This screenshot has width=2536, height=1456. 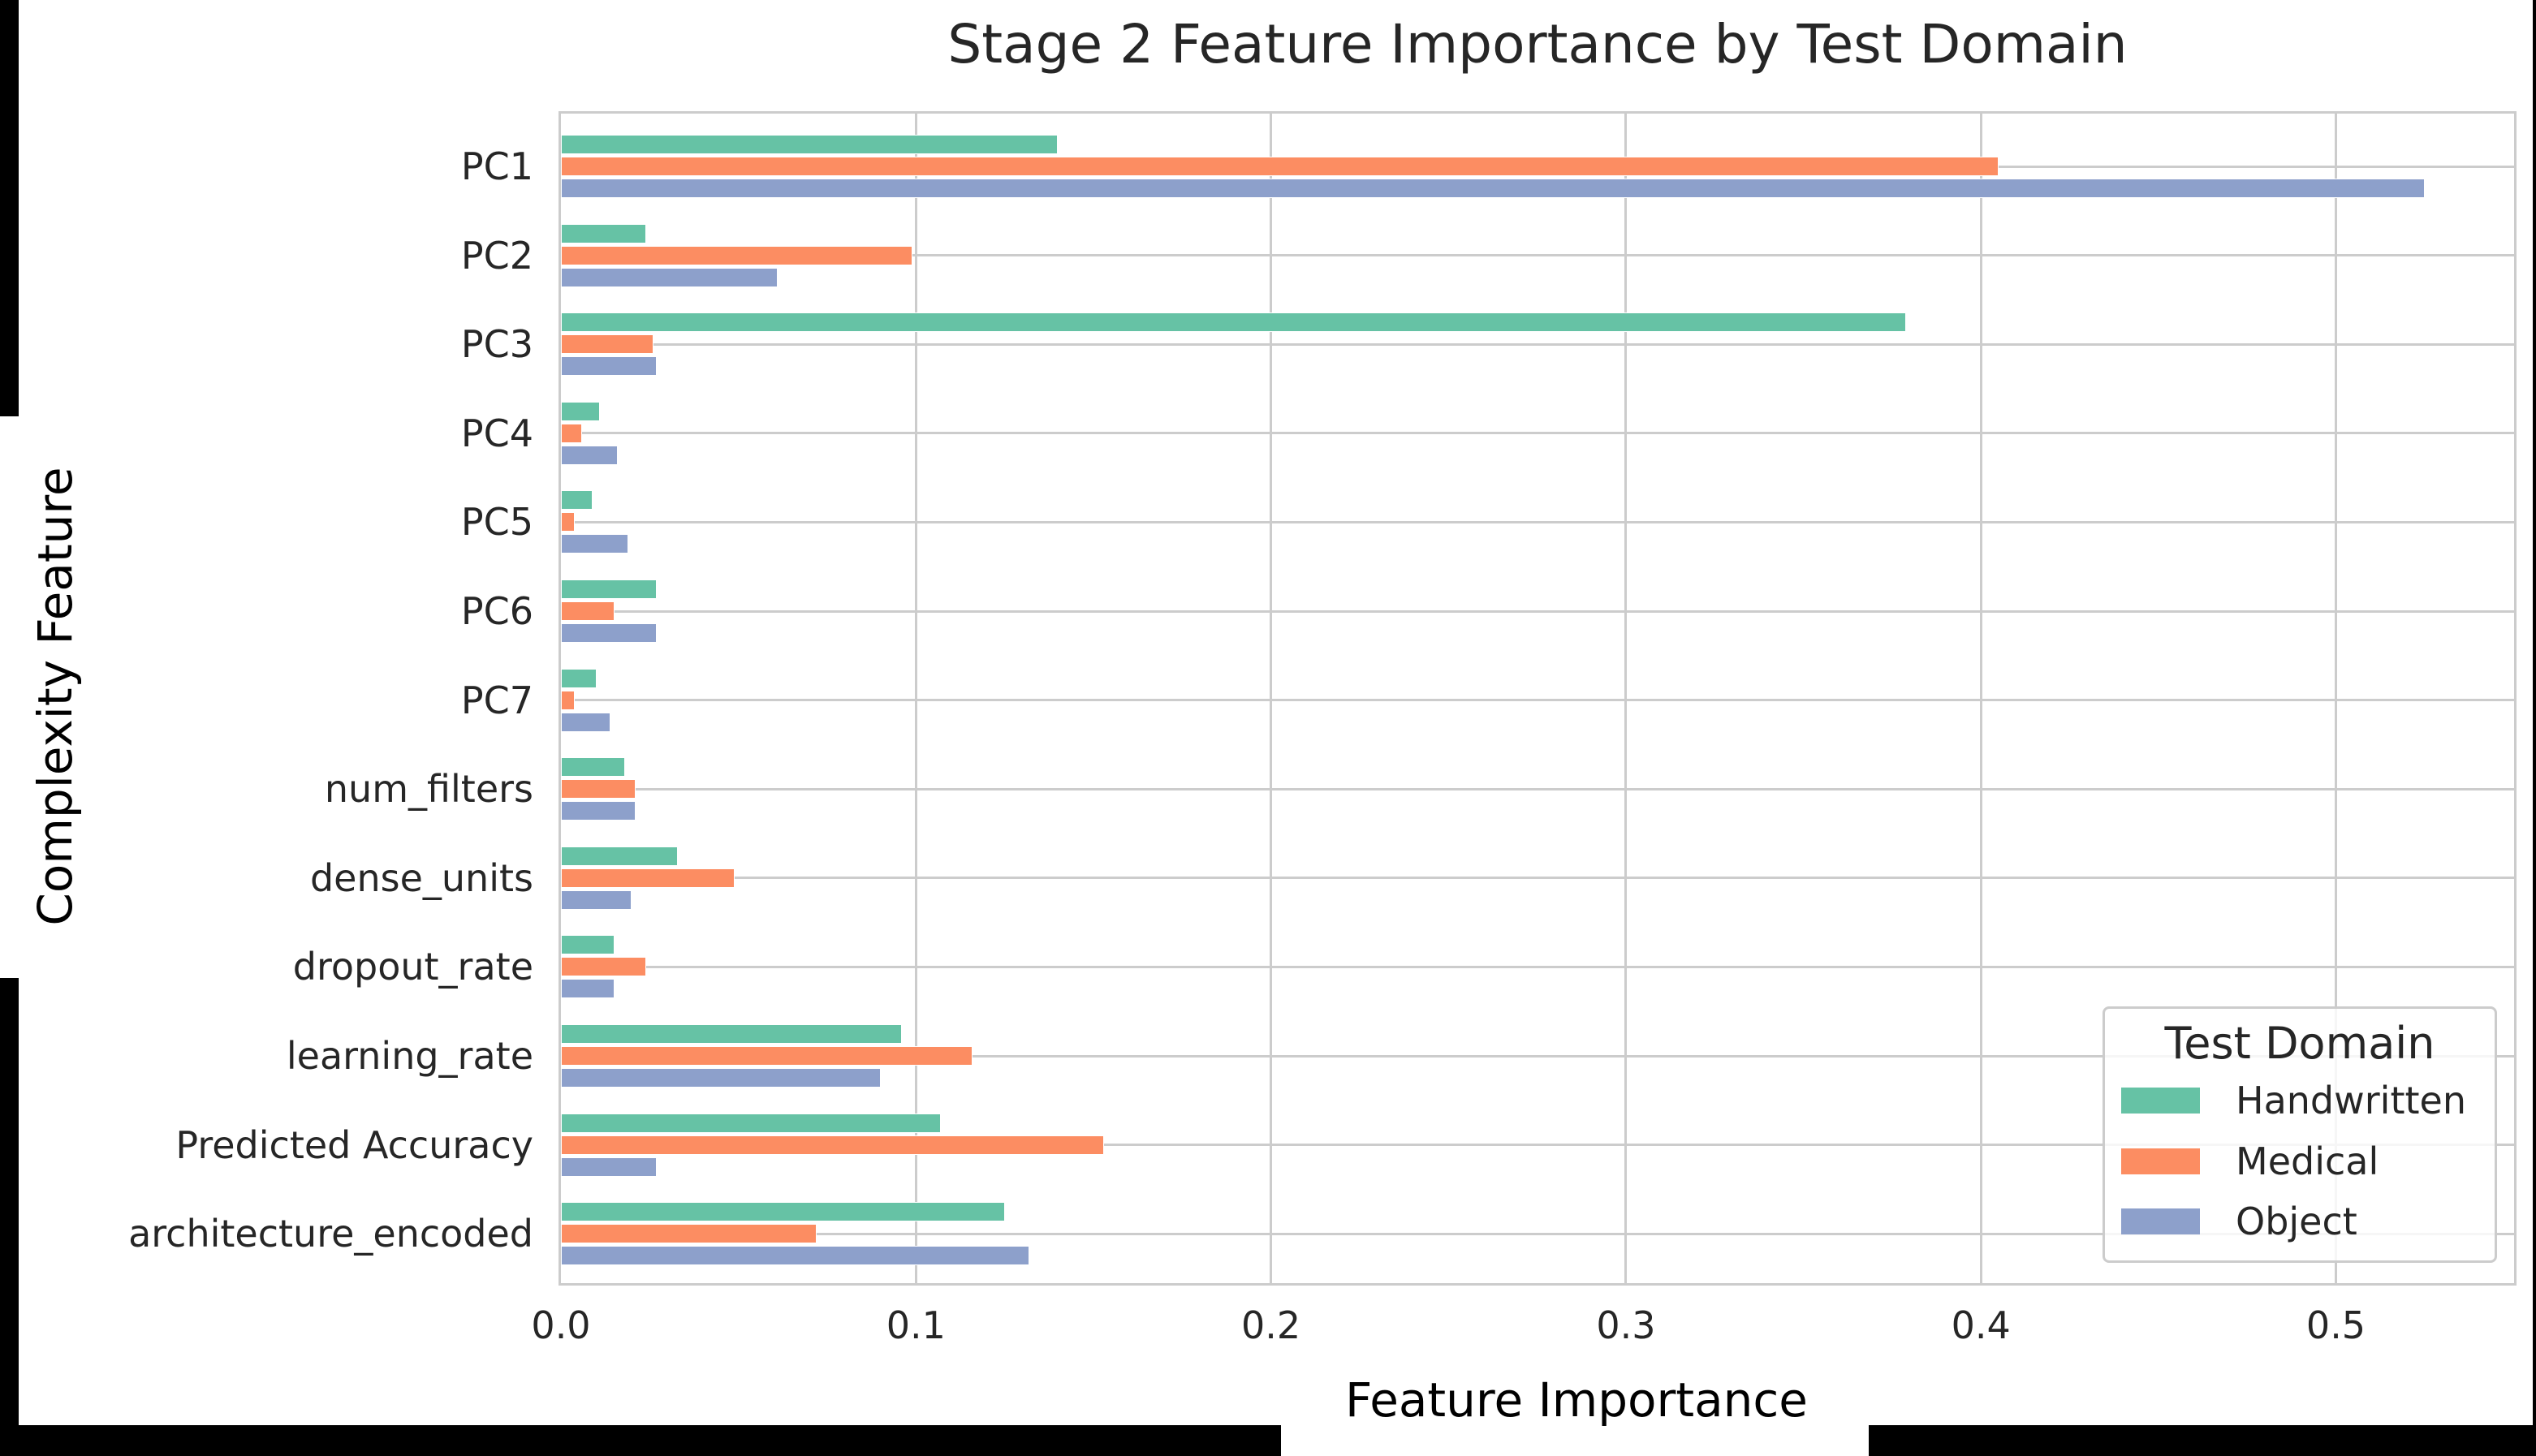 I want to click on y-tick-label: dense_units, so click(x=421, y=877).